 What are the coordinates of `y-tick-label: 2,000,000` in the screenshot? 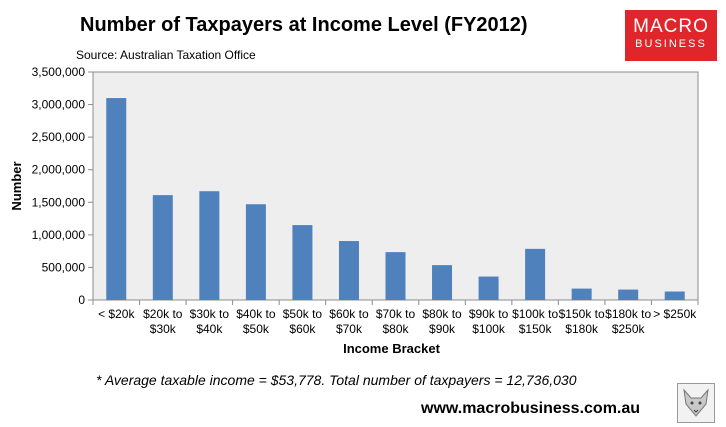 It's located at (59, 170).